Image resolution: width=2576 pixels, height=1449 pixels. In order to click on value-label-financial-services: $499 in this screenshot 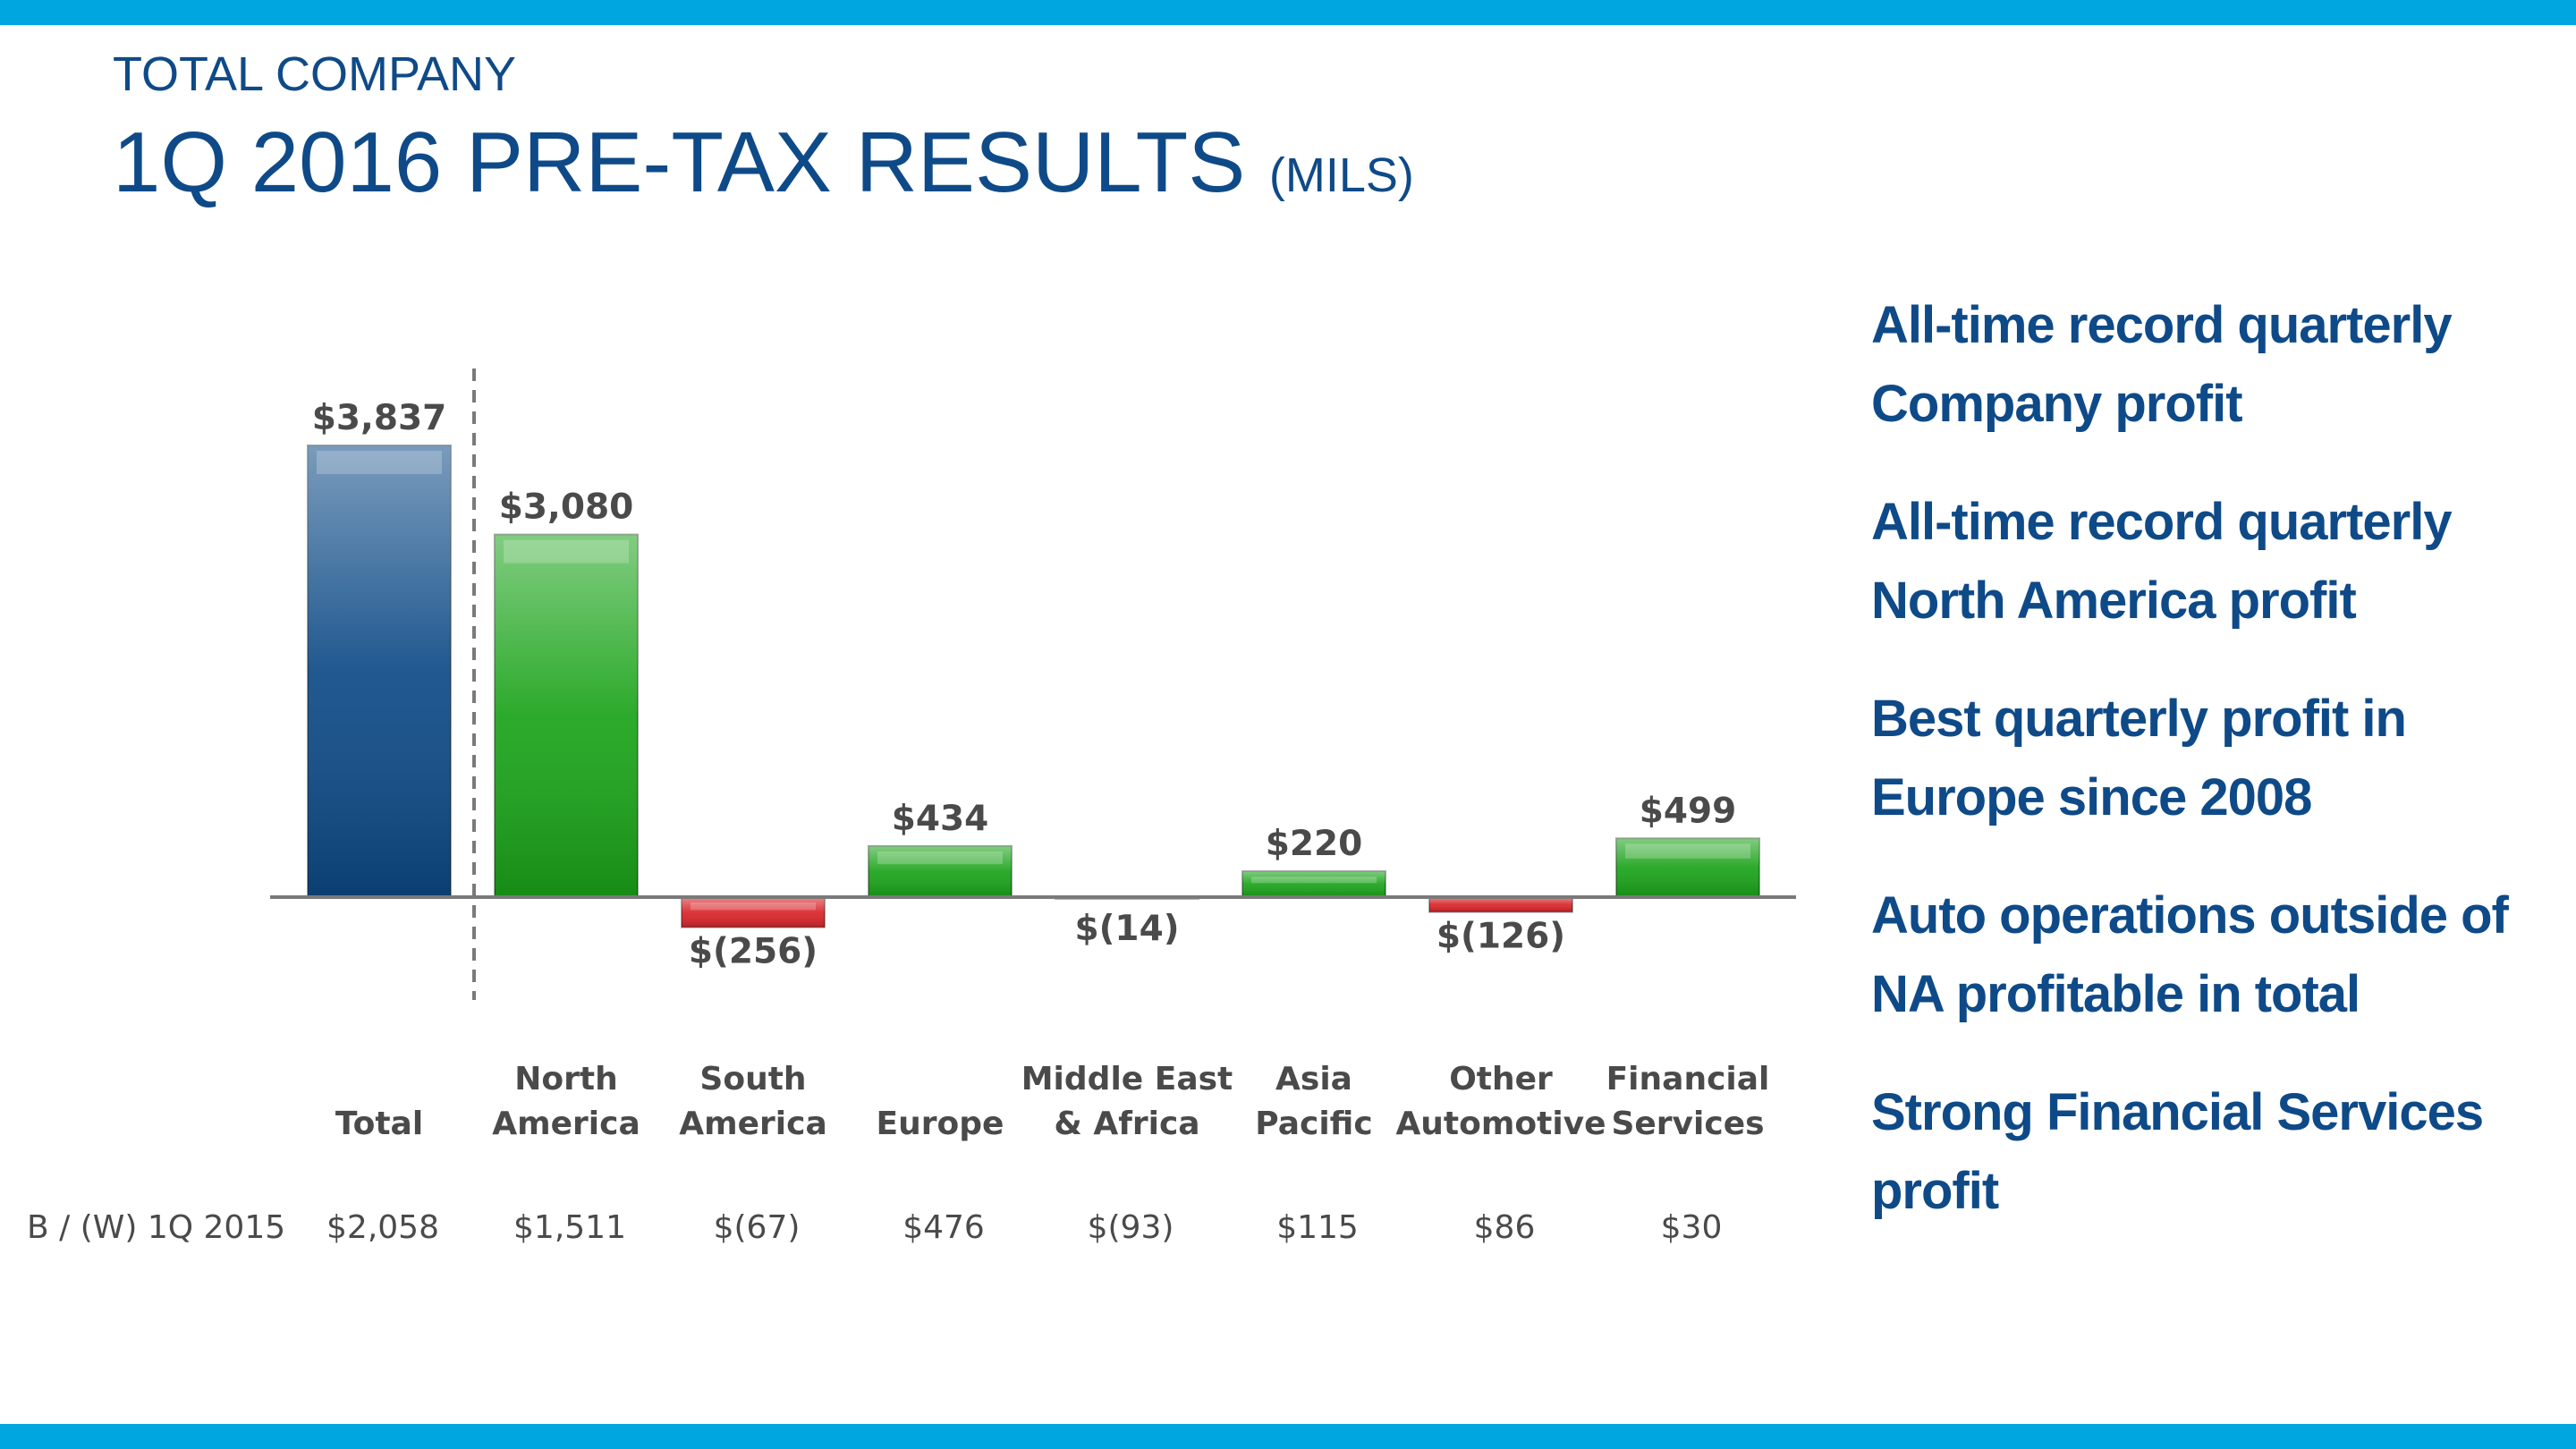, I will do `click(1688, 811)`.